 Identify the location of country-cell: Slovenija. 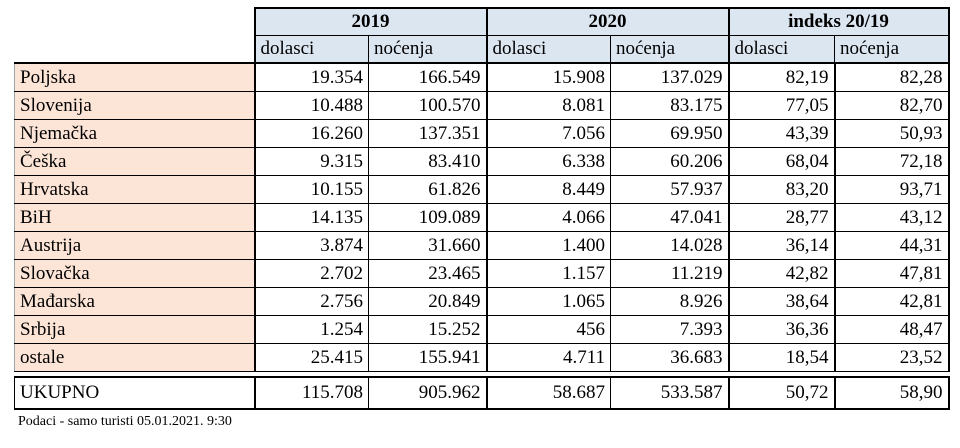
(134, 105).